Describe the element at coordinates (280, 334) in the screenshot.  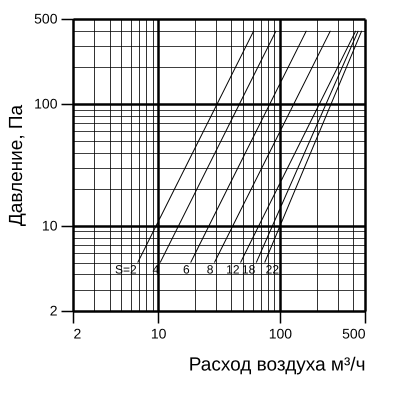
I see `x-tick-label: 100` at that location.